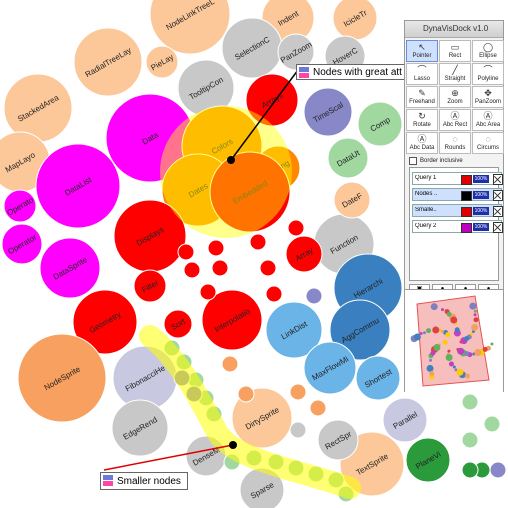  Describe the element at coordinates (422, 74) in the screenshot. I see `tool-lasso: ⌒ Lasso` at that location.